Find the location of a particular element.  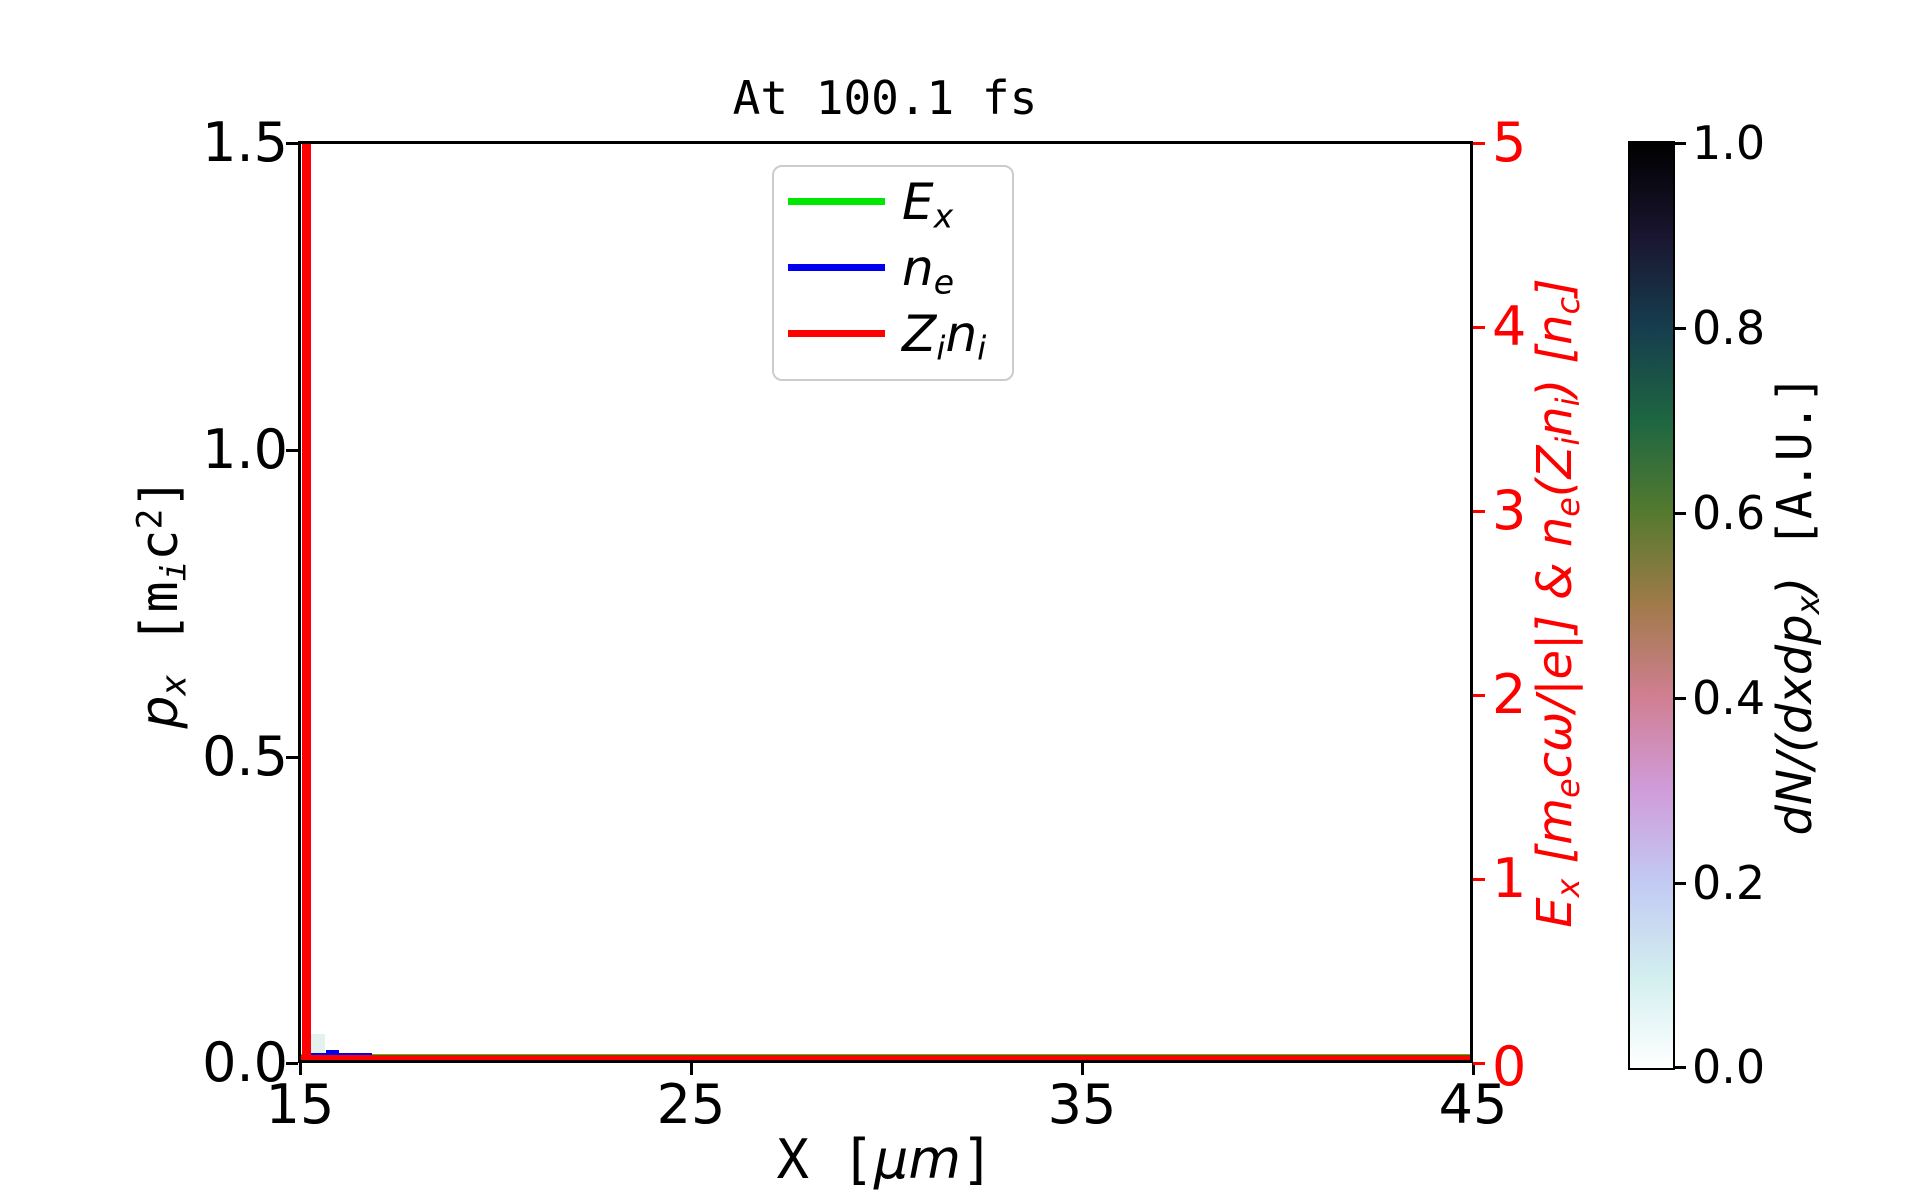

legend-label-ne-main: n is located at coordinates (918, 268).